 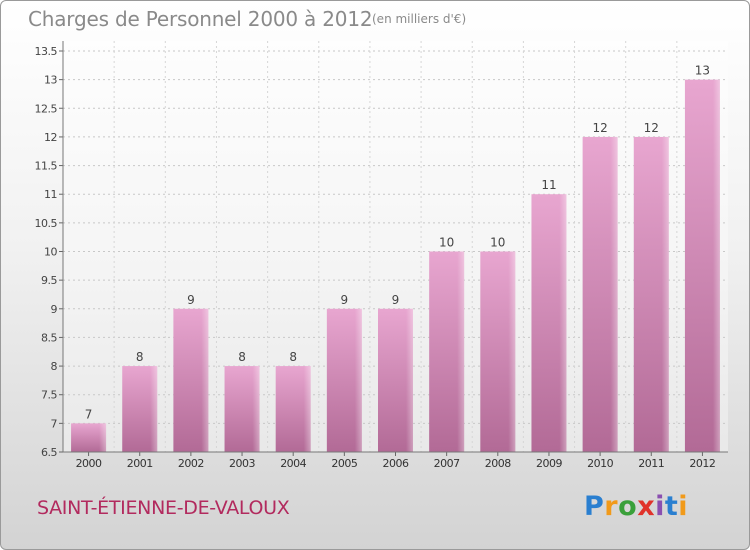 What do you see at coordinates (651, 463) in the screenshot?
I see `x-tick-label: 2011` at bounding box center [651, 463].